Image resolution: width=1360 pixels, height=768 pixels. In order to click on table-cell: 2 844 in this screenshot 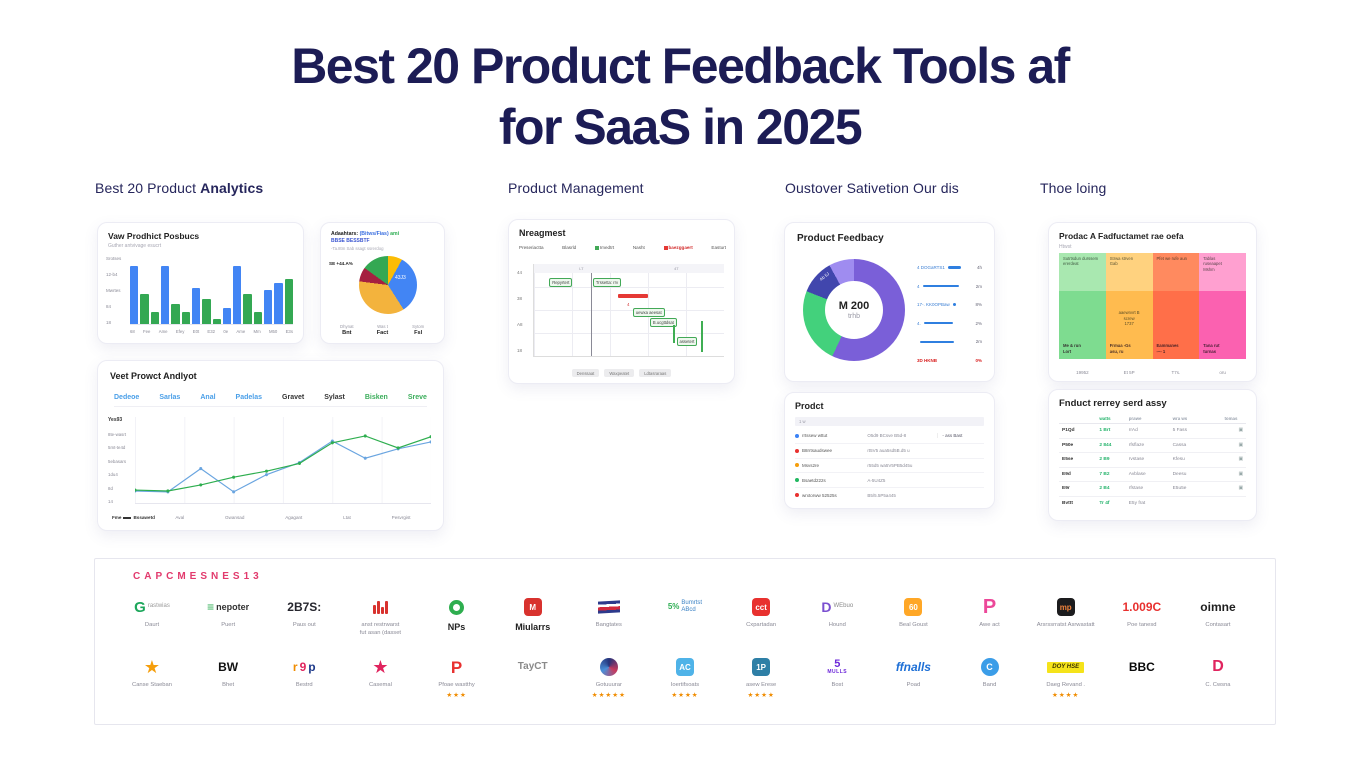, I will do `click(1111, 445)`.